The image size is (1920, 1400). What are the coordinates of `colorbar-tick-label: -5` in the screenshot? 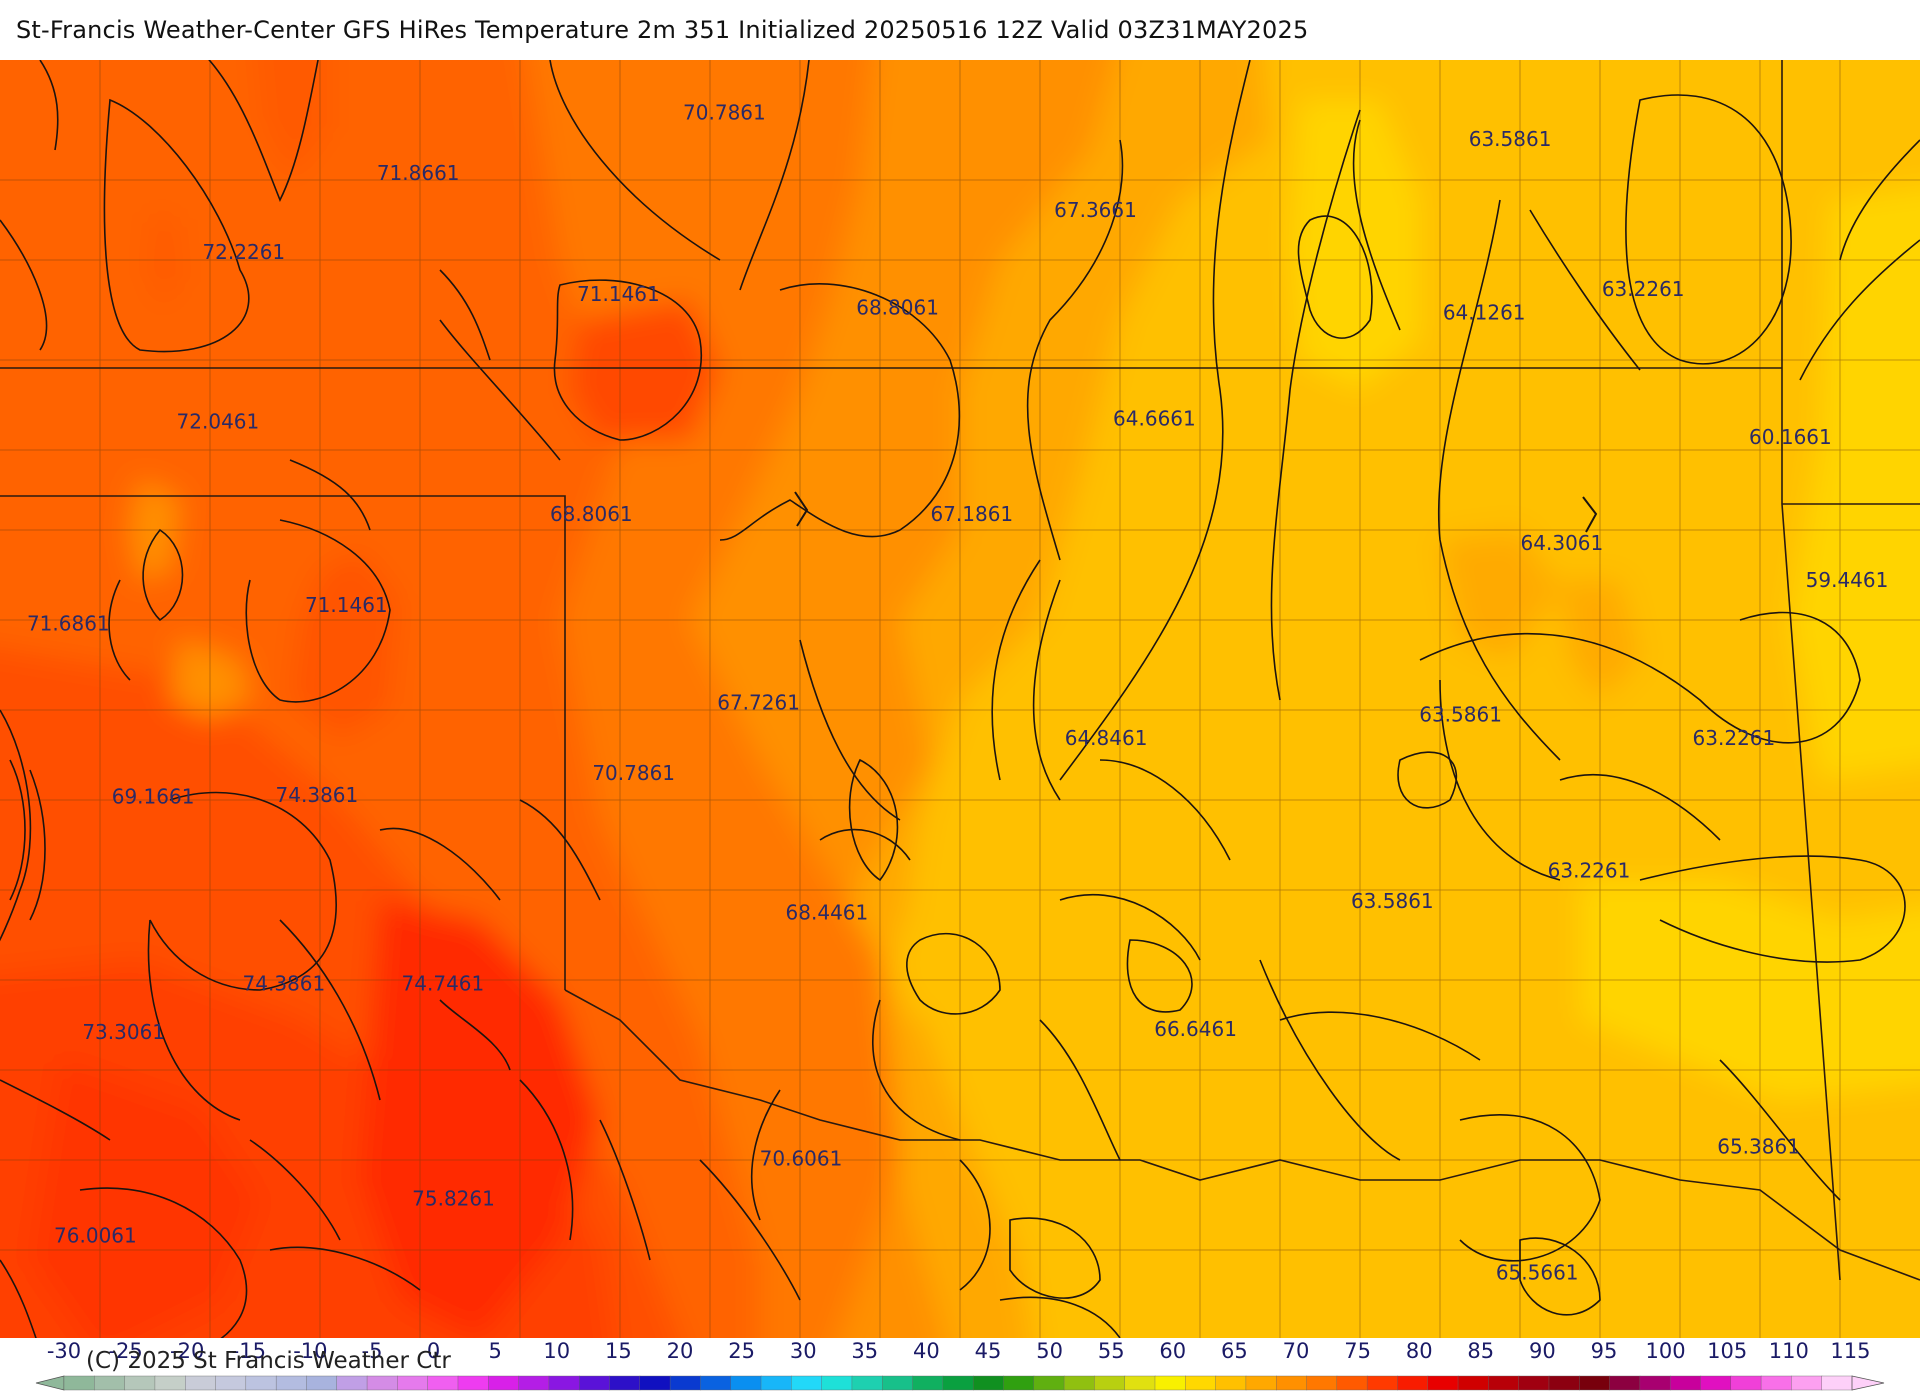 It's located at (372, 1351).